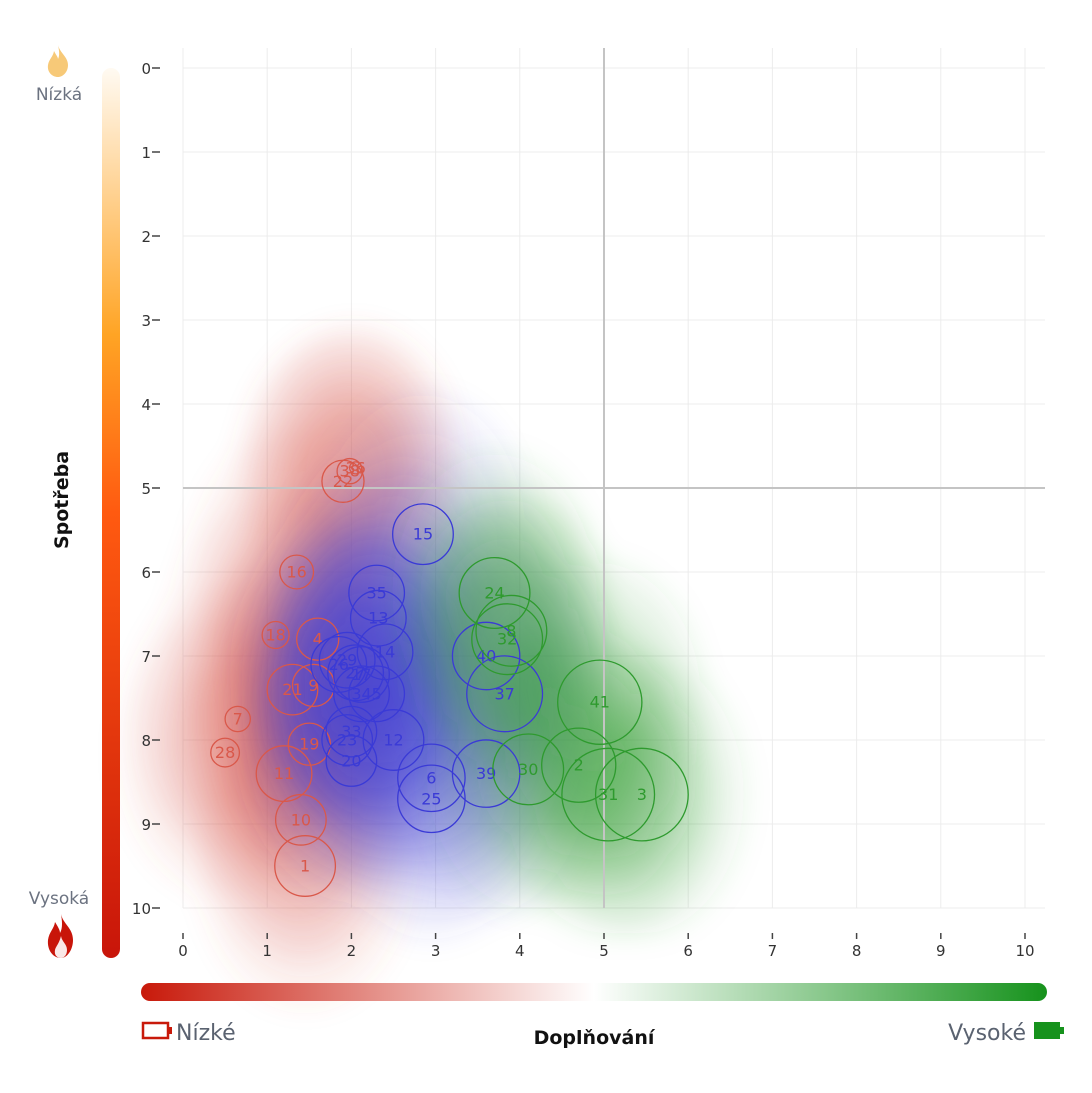 The height and width of the screenshot is (1093, 1092). I want to click on point-label: 2, so click(579, 765).